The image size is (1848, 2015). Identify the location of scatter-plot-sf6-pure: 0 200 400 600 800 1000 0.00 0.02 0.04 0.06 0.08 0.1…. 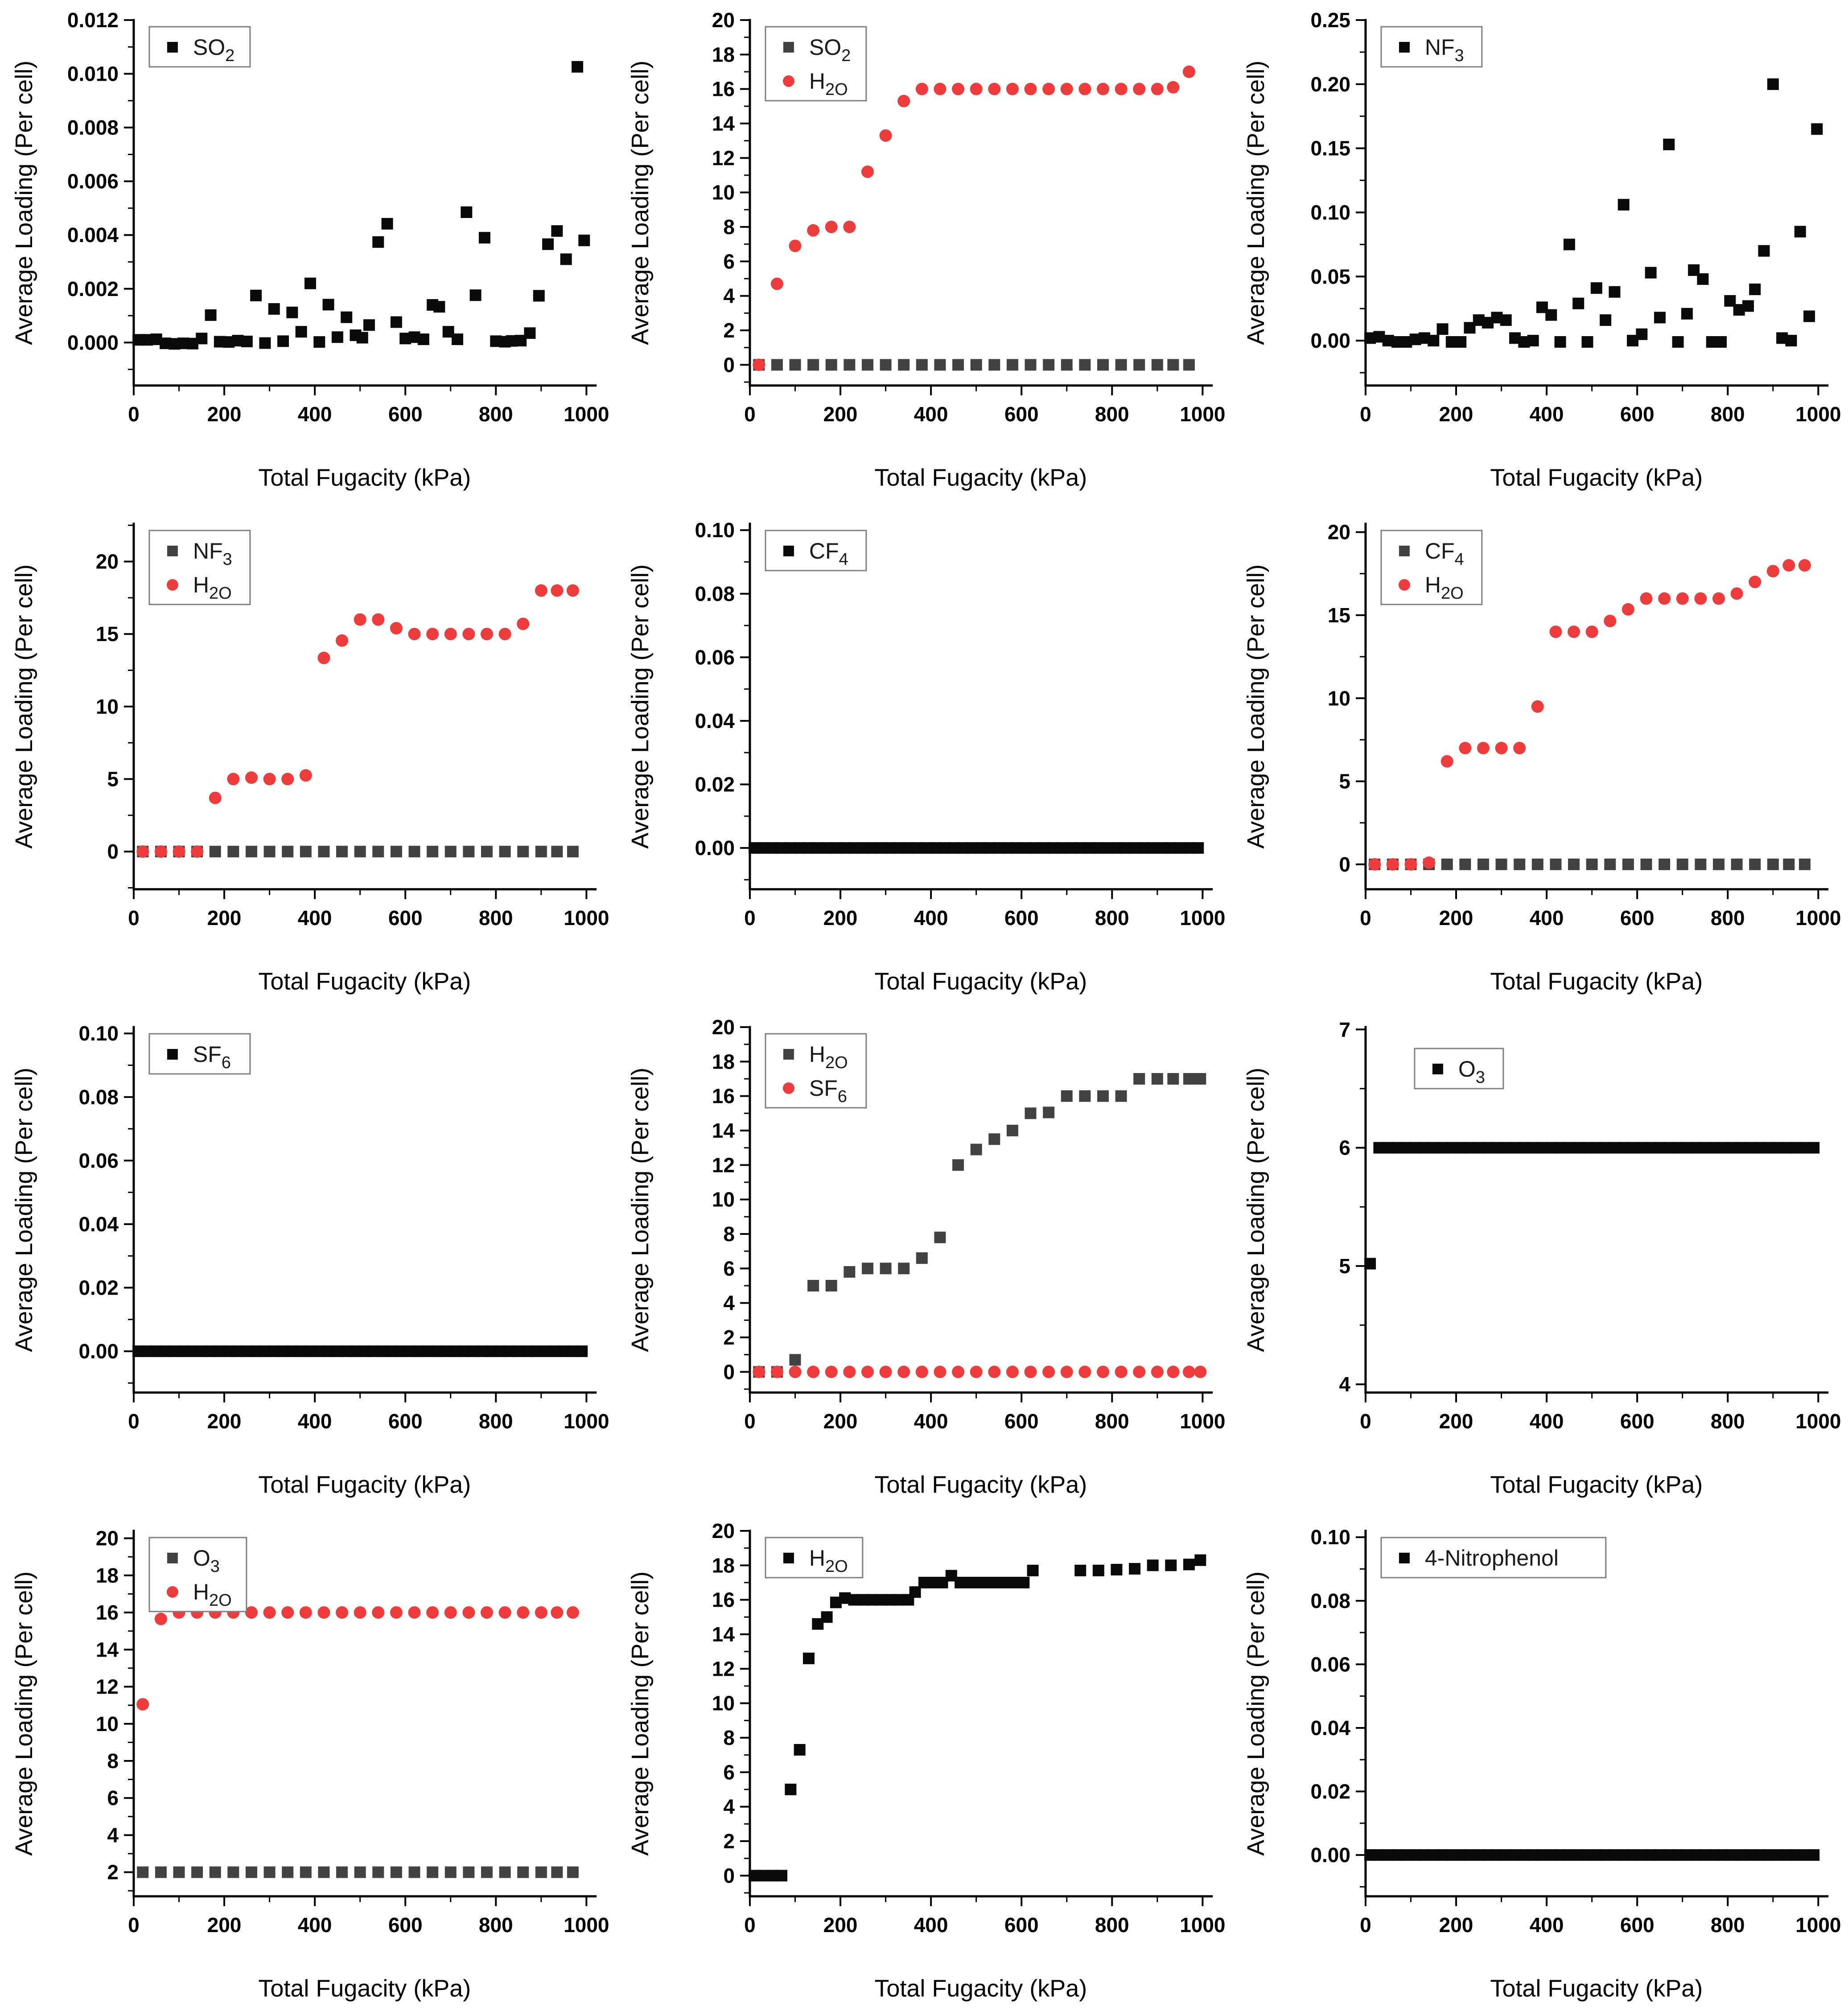
(310, 1260).